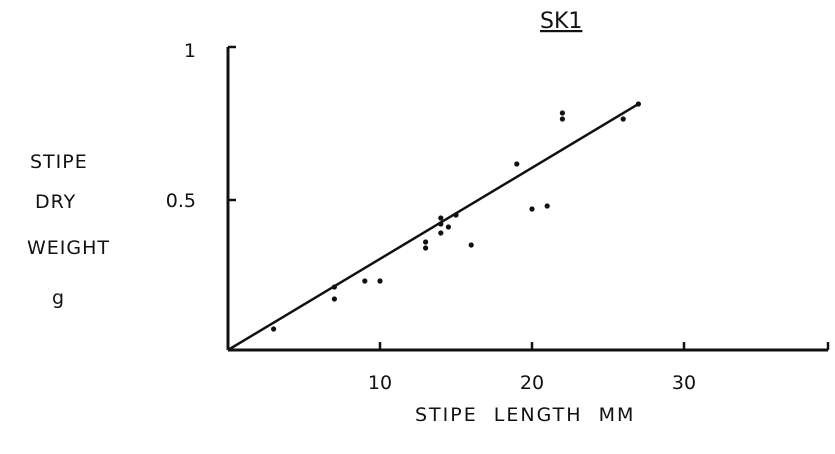  What do you see at coordinates (380, 383) in the screenshot?
I see `x-tick-label: 10` at bounding box center [380, 383].